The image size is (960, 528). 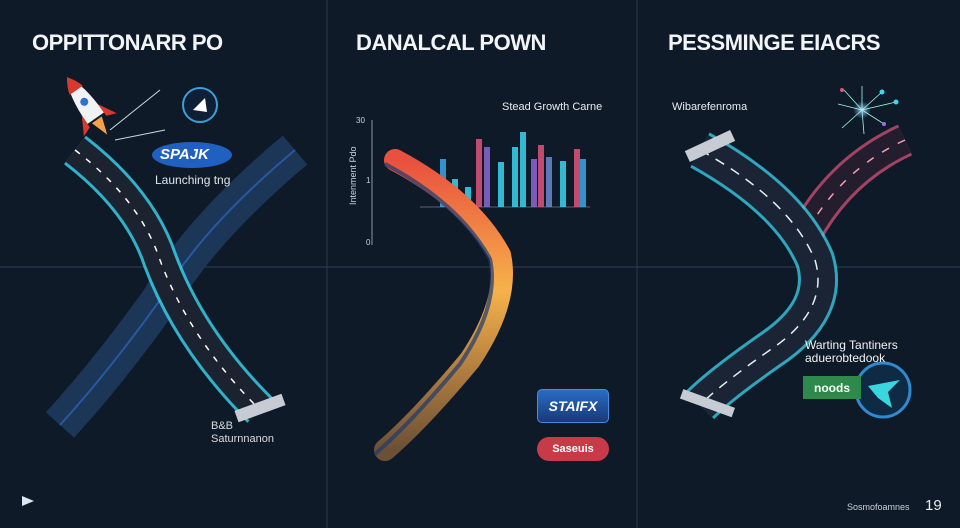 What do you see at coordinates (851, 345) in the screenshot?
I see `note-line-1: Warting Tantiners` at bounding box center [851, 345].